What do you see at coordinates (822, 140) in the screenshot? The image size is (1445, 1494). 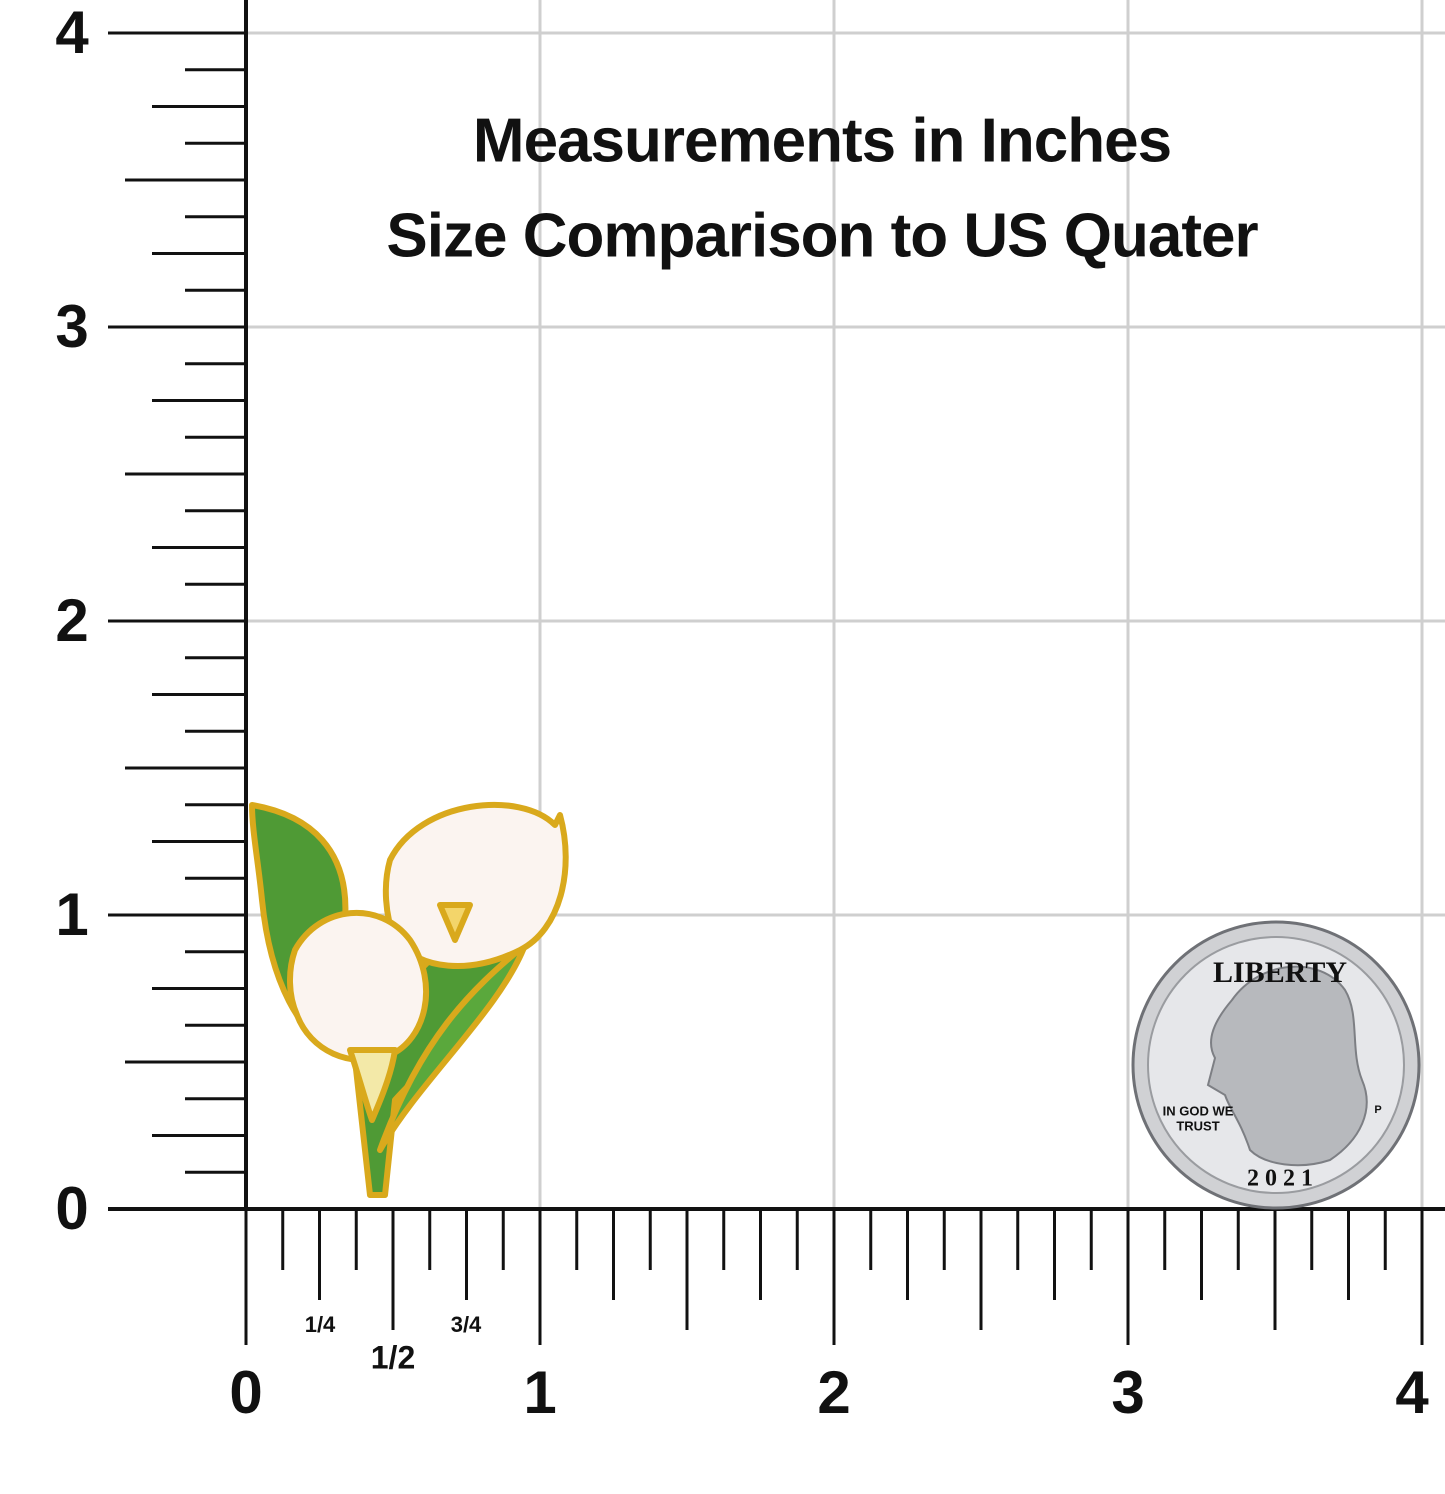 I see `title-line: Measurements in Inches` at bounding box center [822, 140].